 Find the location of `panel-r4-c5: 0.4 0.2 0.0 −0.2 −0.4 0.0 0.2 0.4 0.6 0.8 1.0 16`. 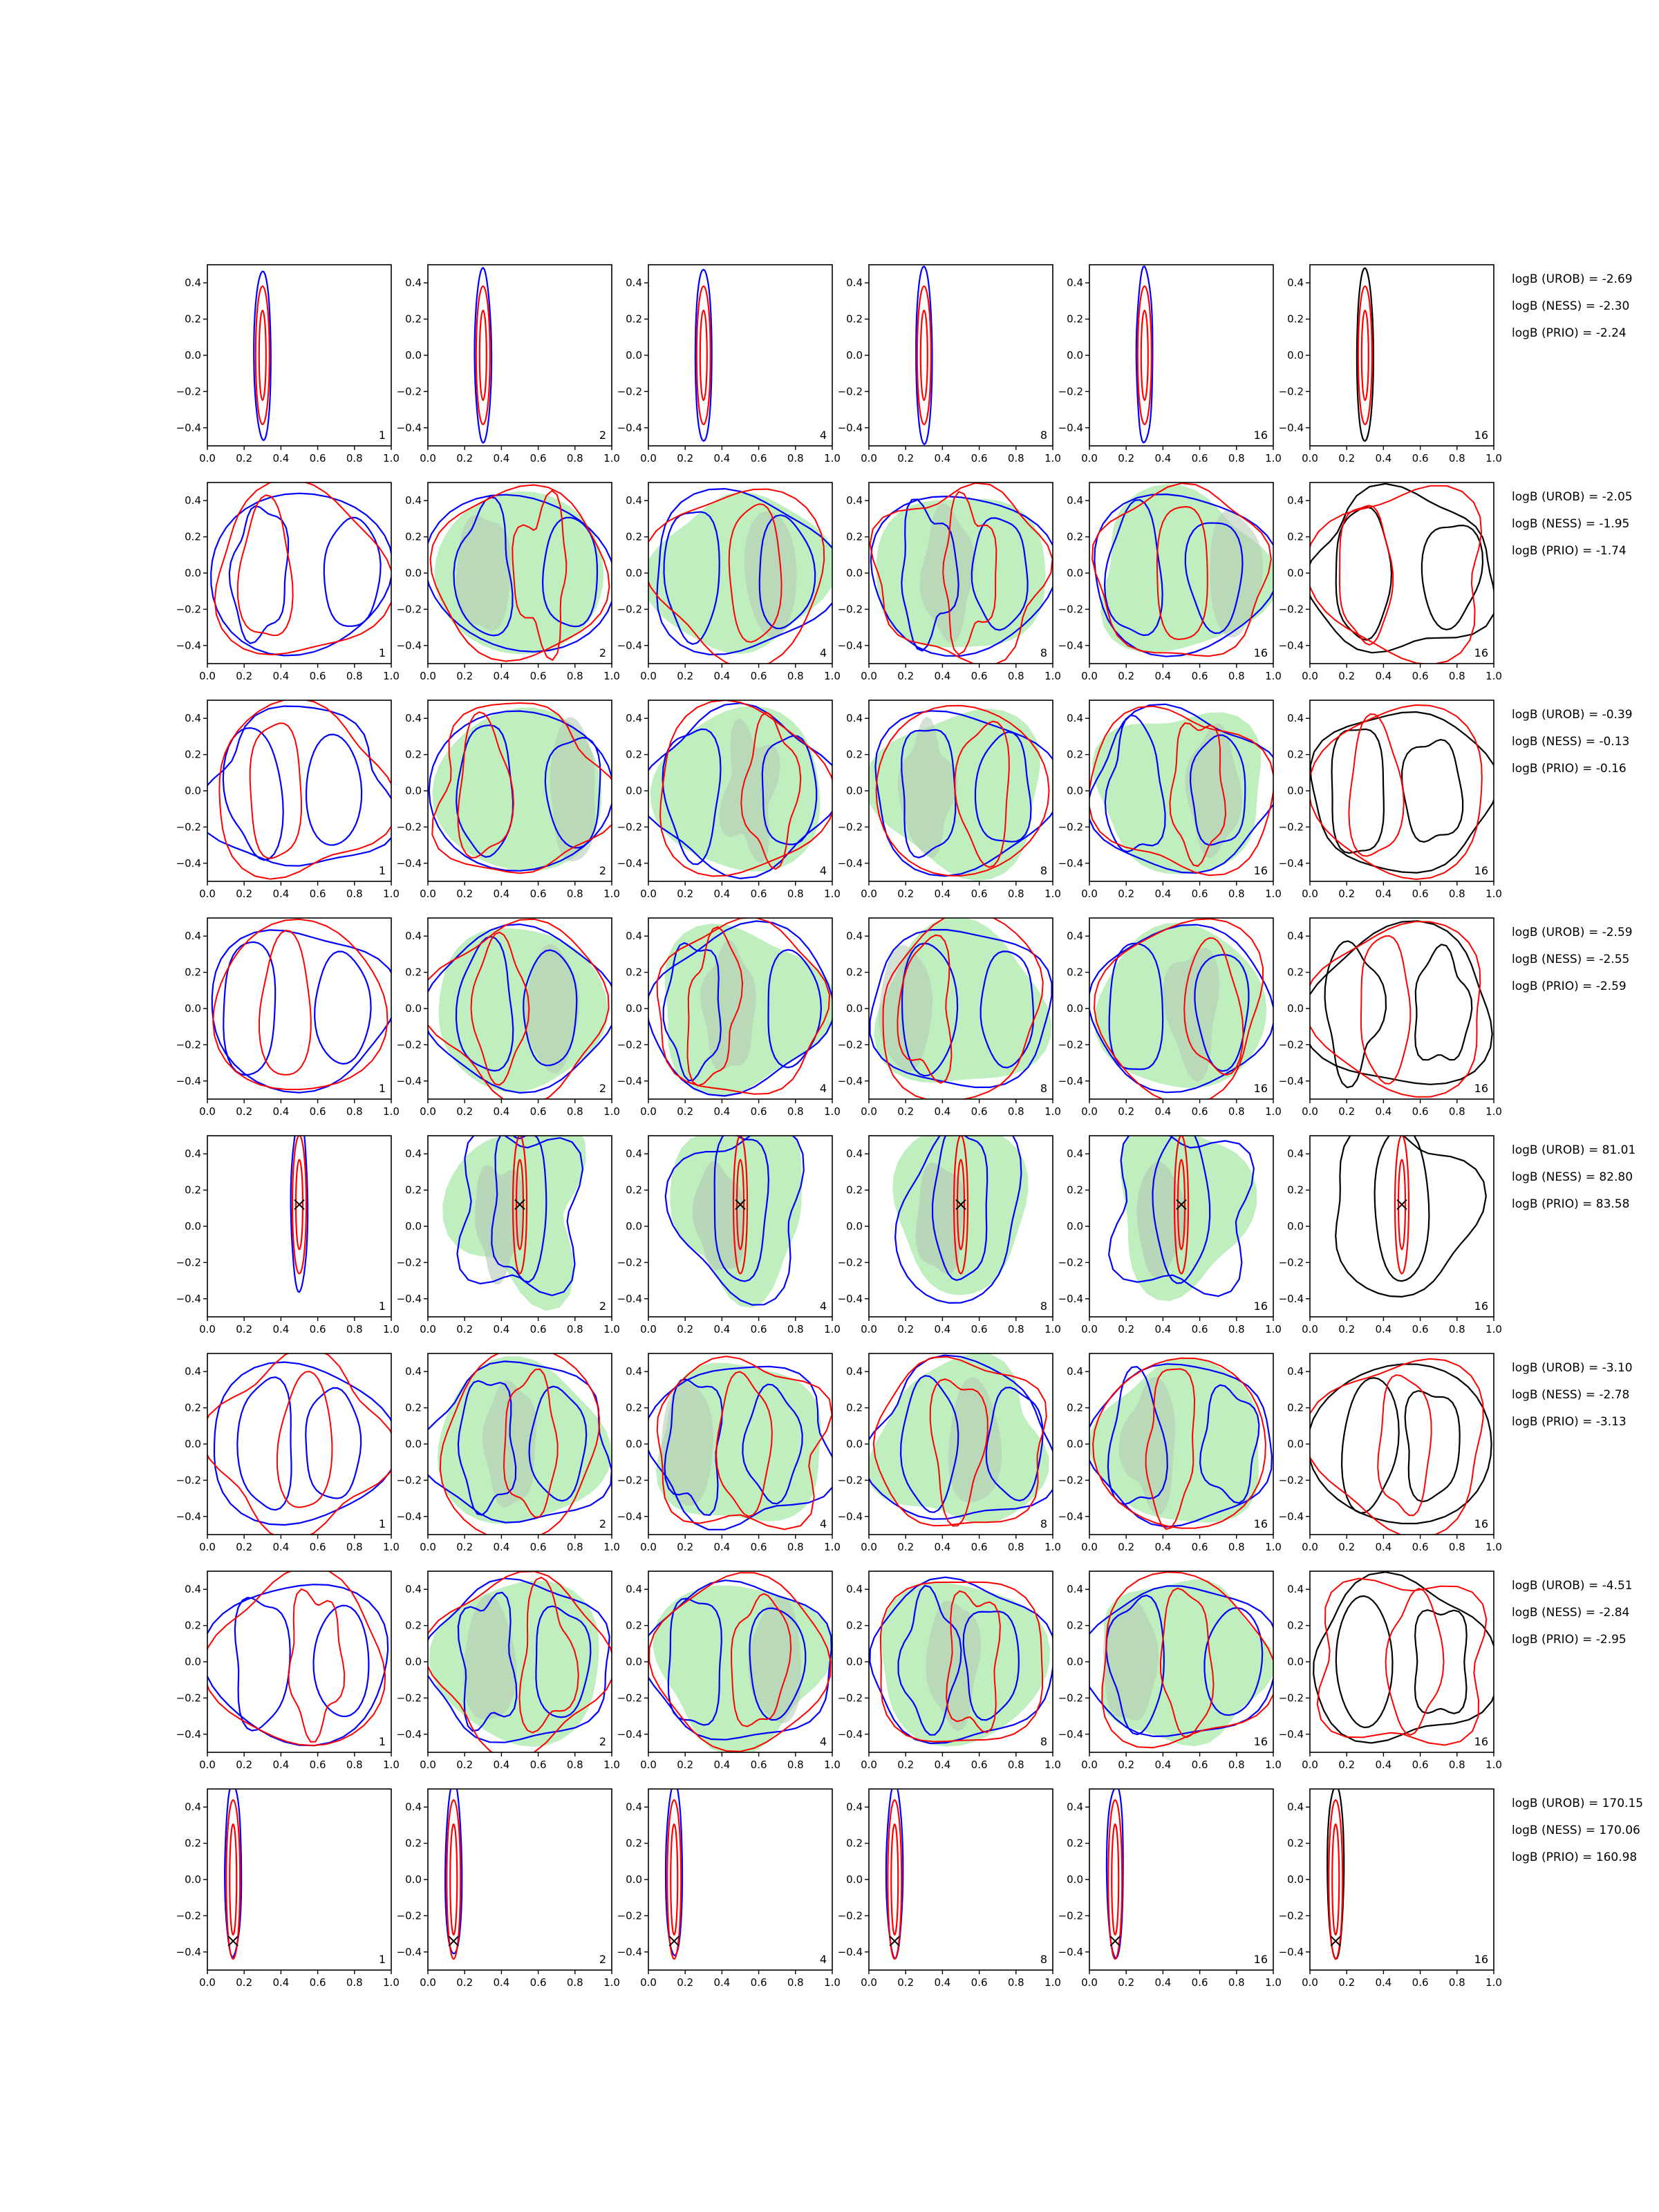

panel-r4-c5: 0.4 0.2 0.0 −0.2 −0.4 0.0 0.2 0.4 0.6 0.8 1.0 16 is located at coordinates (1170, 1018).